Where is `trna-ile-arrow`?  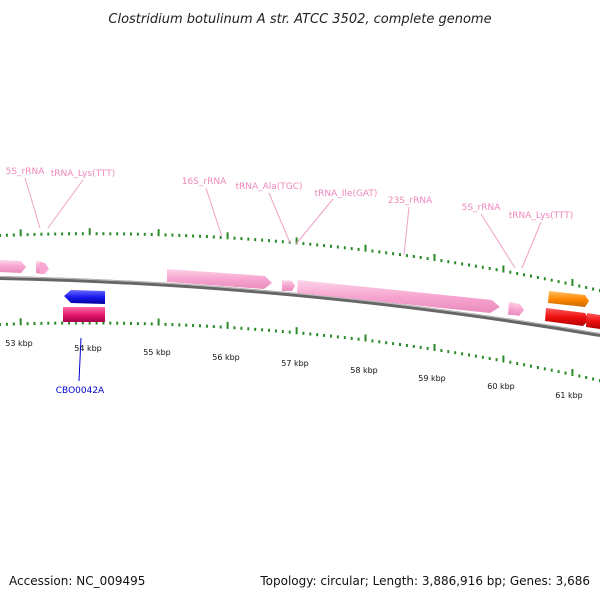 trna-ile-arrow is located at coordinates (291, 285).